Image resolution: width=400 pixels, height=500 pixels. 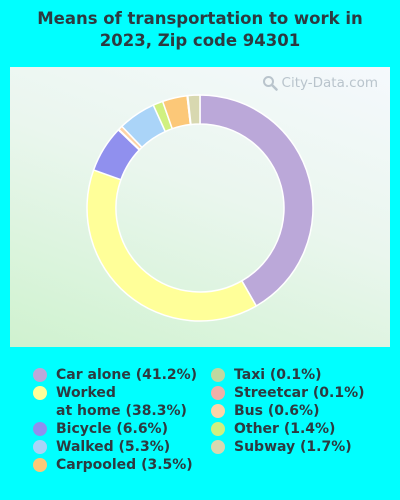 I want to click on slice-subway, so click(x=193, y=110).